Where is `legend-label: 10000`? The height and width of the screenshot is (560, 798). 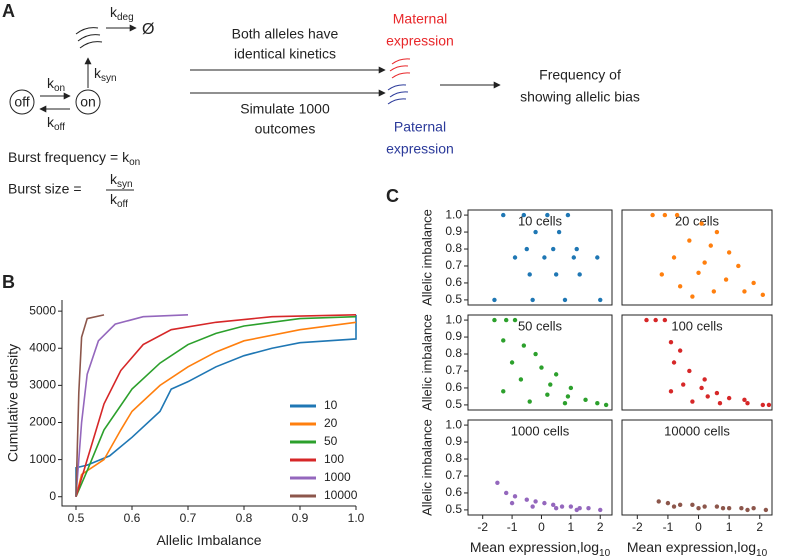 legend-label: 10000 is located at coordinates (341, 495).